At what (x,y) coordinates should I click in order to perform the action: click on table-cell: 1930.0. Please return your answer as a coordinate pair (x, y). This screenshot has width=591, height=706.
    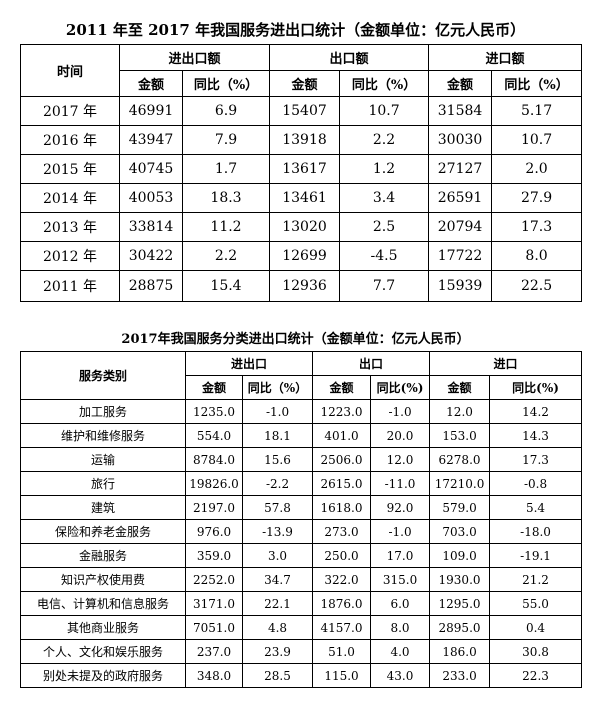
    Looking at the image, I should click on (460, 579).